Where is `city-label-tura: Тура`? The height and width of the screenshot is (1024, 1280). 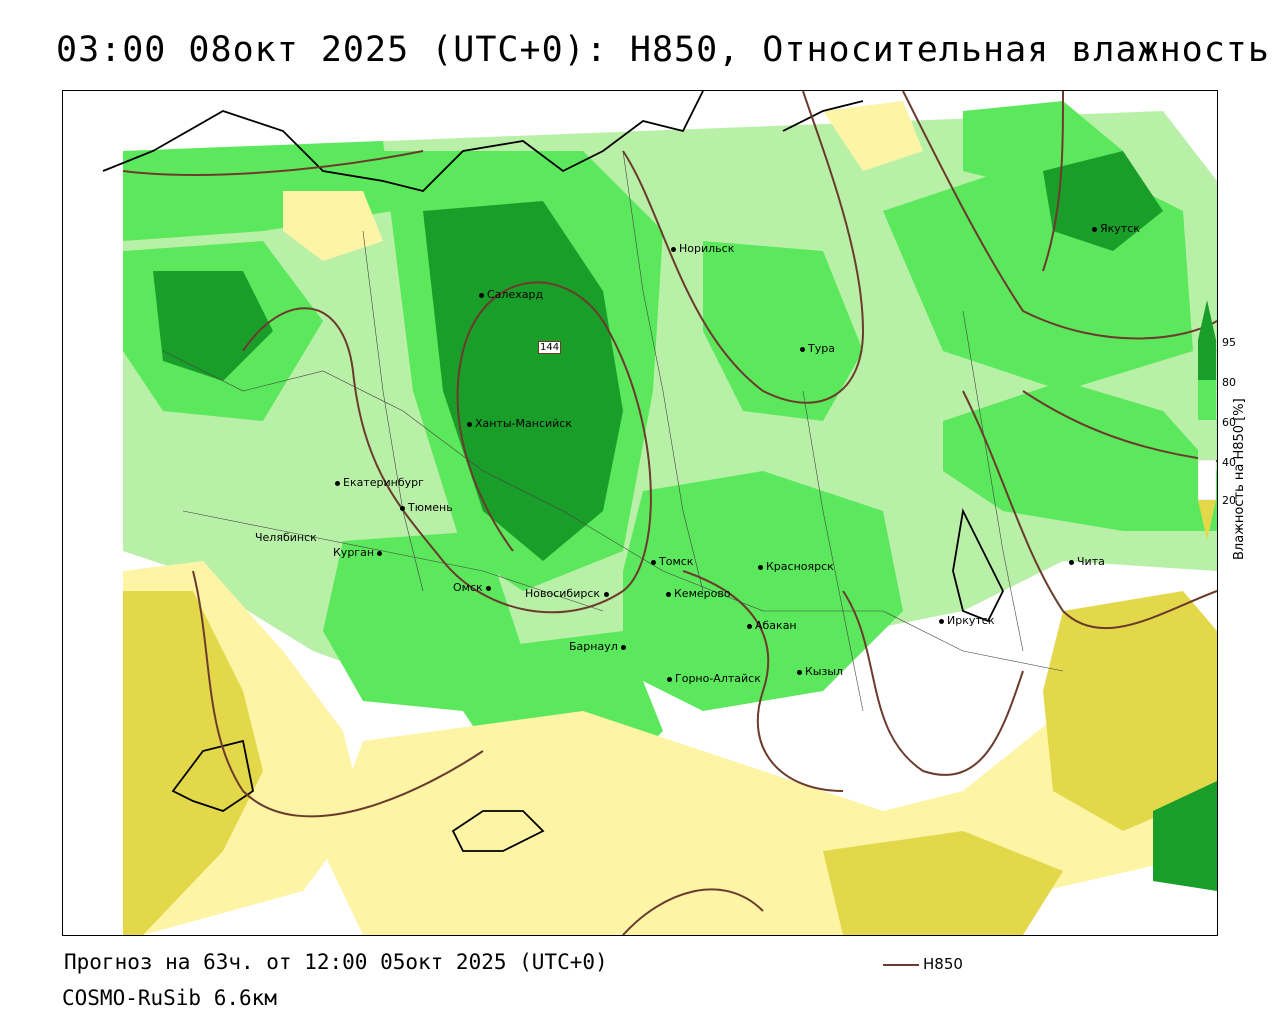
city-label-tura: Тура is located at coordinates (817, 348).